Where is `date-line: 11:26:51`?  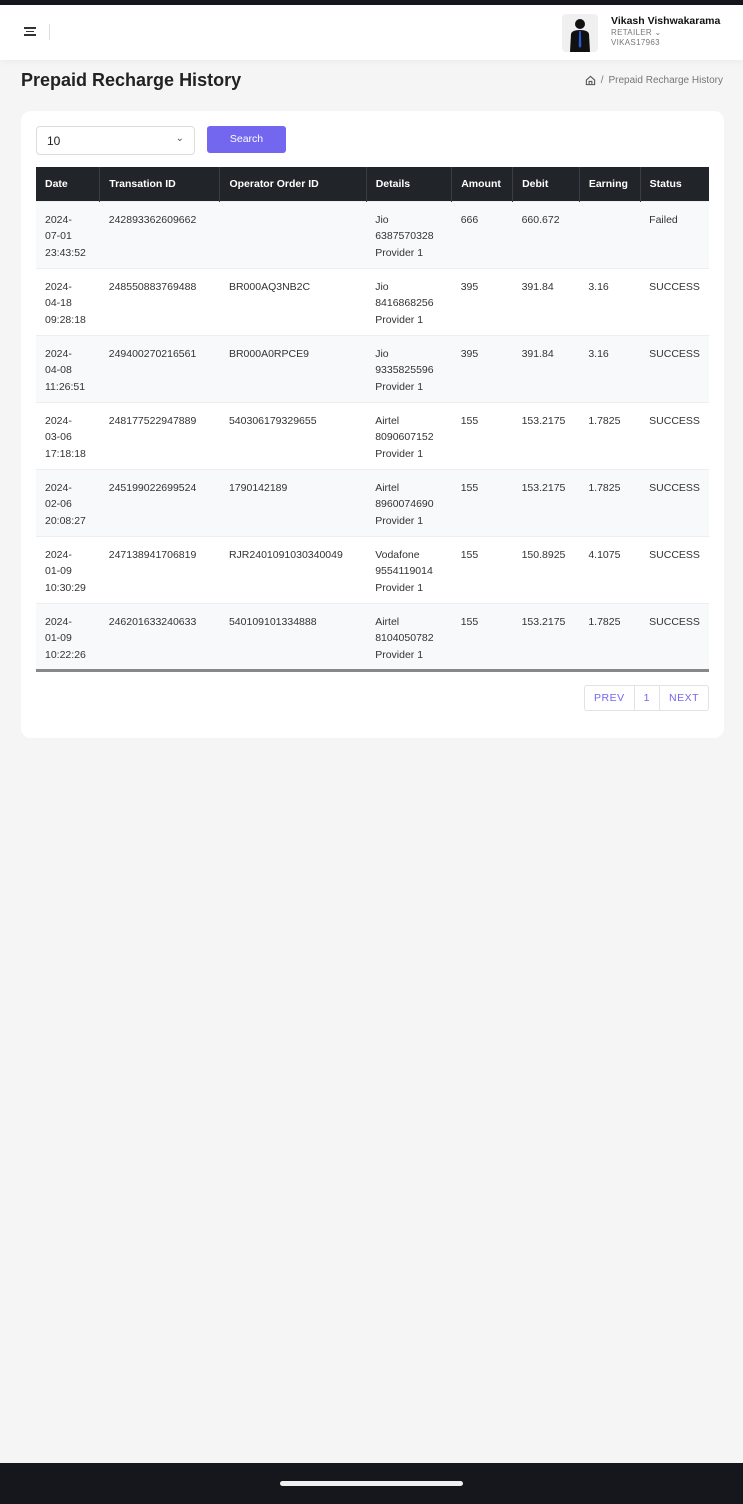
date-line: 11:26:51 is located at coordinates (65, 386).